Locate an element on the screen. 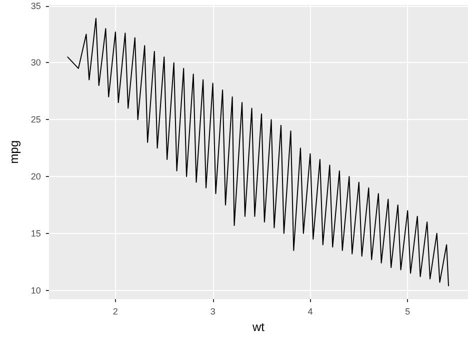 This screenshot has height=338, width=474. y-tick-label: 35 is located at coordinates (35, 5).